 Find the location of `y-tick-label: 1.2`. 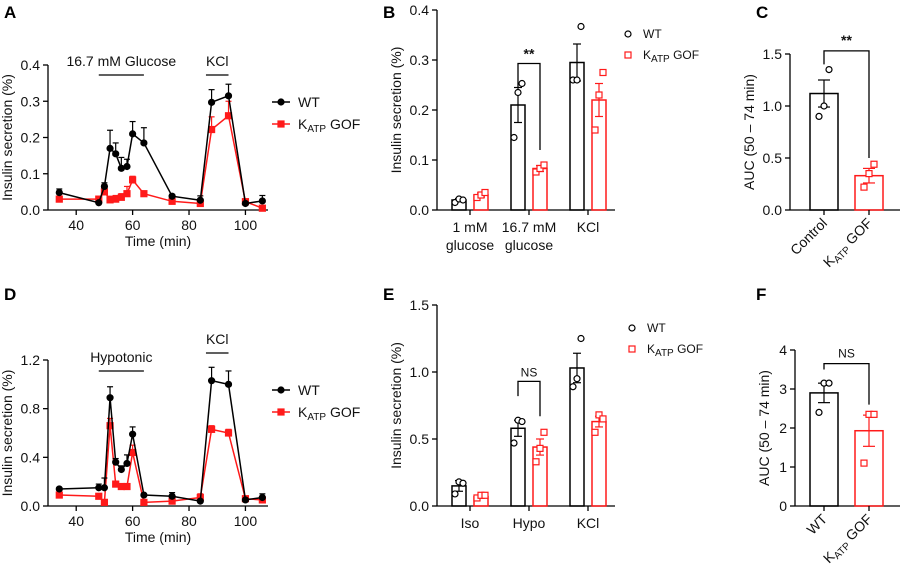

y-tick-label: 1.2 is located at coordinates (31, 360).